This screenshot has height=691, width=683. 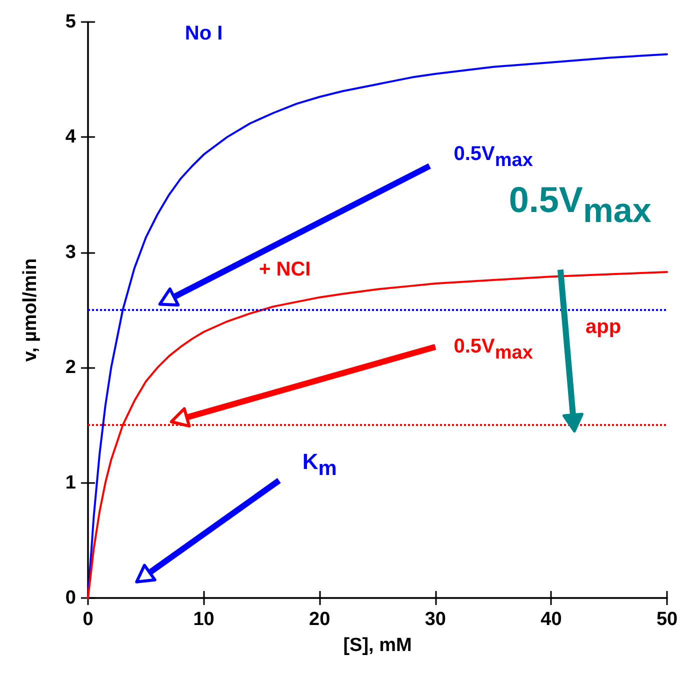 I want to click on x-tick-label: 30, so click(x=435, y=619).